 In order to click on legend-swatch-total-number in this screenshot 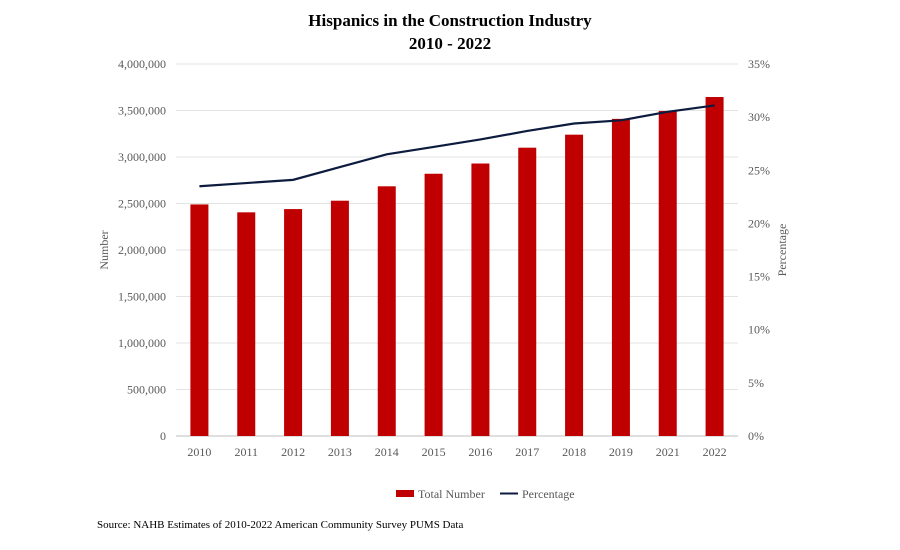, I will do `click(405, 493)`.